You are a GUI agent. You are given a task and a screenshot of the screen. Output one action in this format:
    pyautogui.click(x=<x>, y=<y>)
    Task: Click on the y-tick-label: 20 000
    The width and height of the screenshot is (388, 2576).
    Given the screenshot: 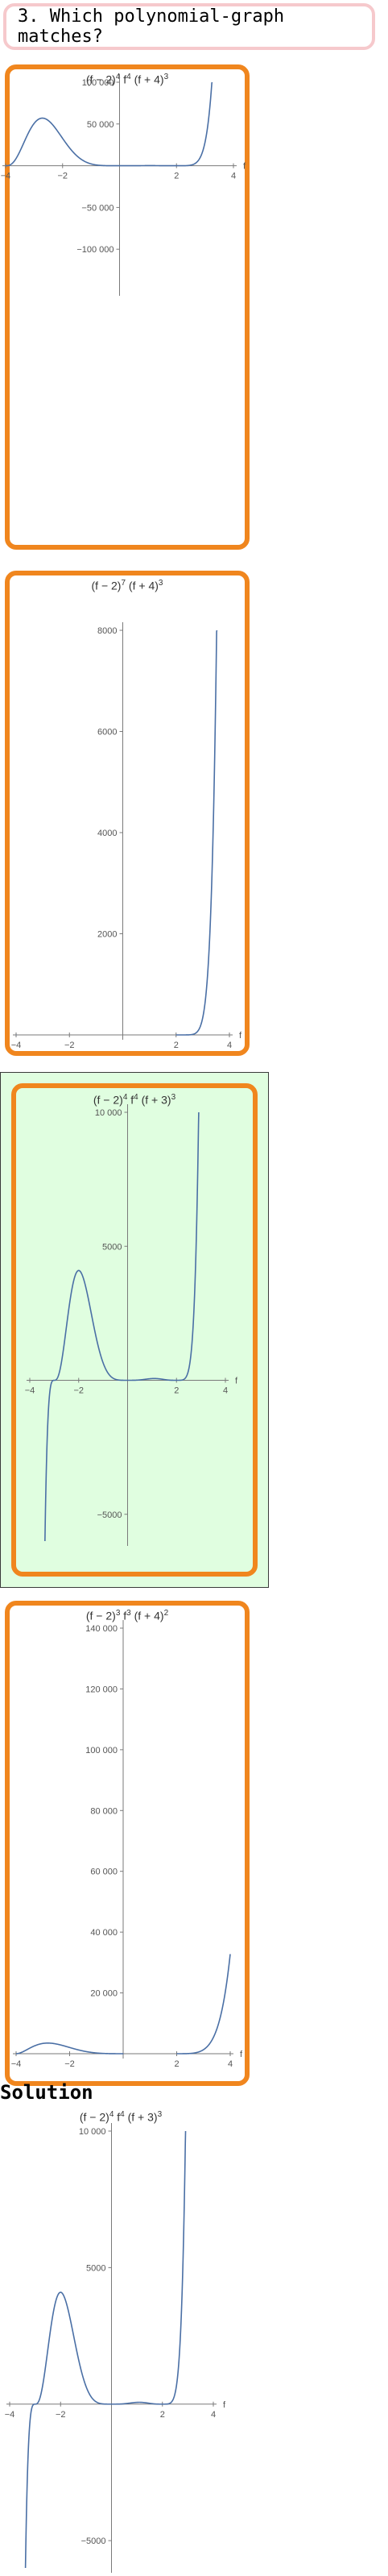 What is the action you would take?
    pyautogui.click(x=104, y=1994)
    